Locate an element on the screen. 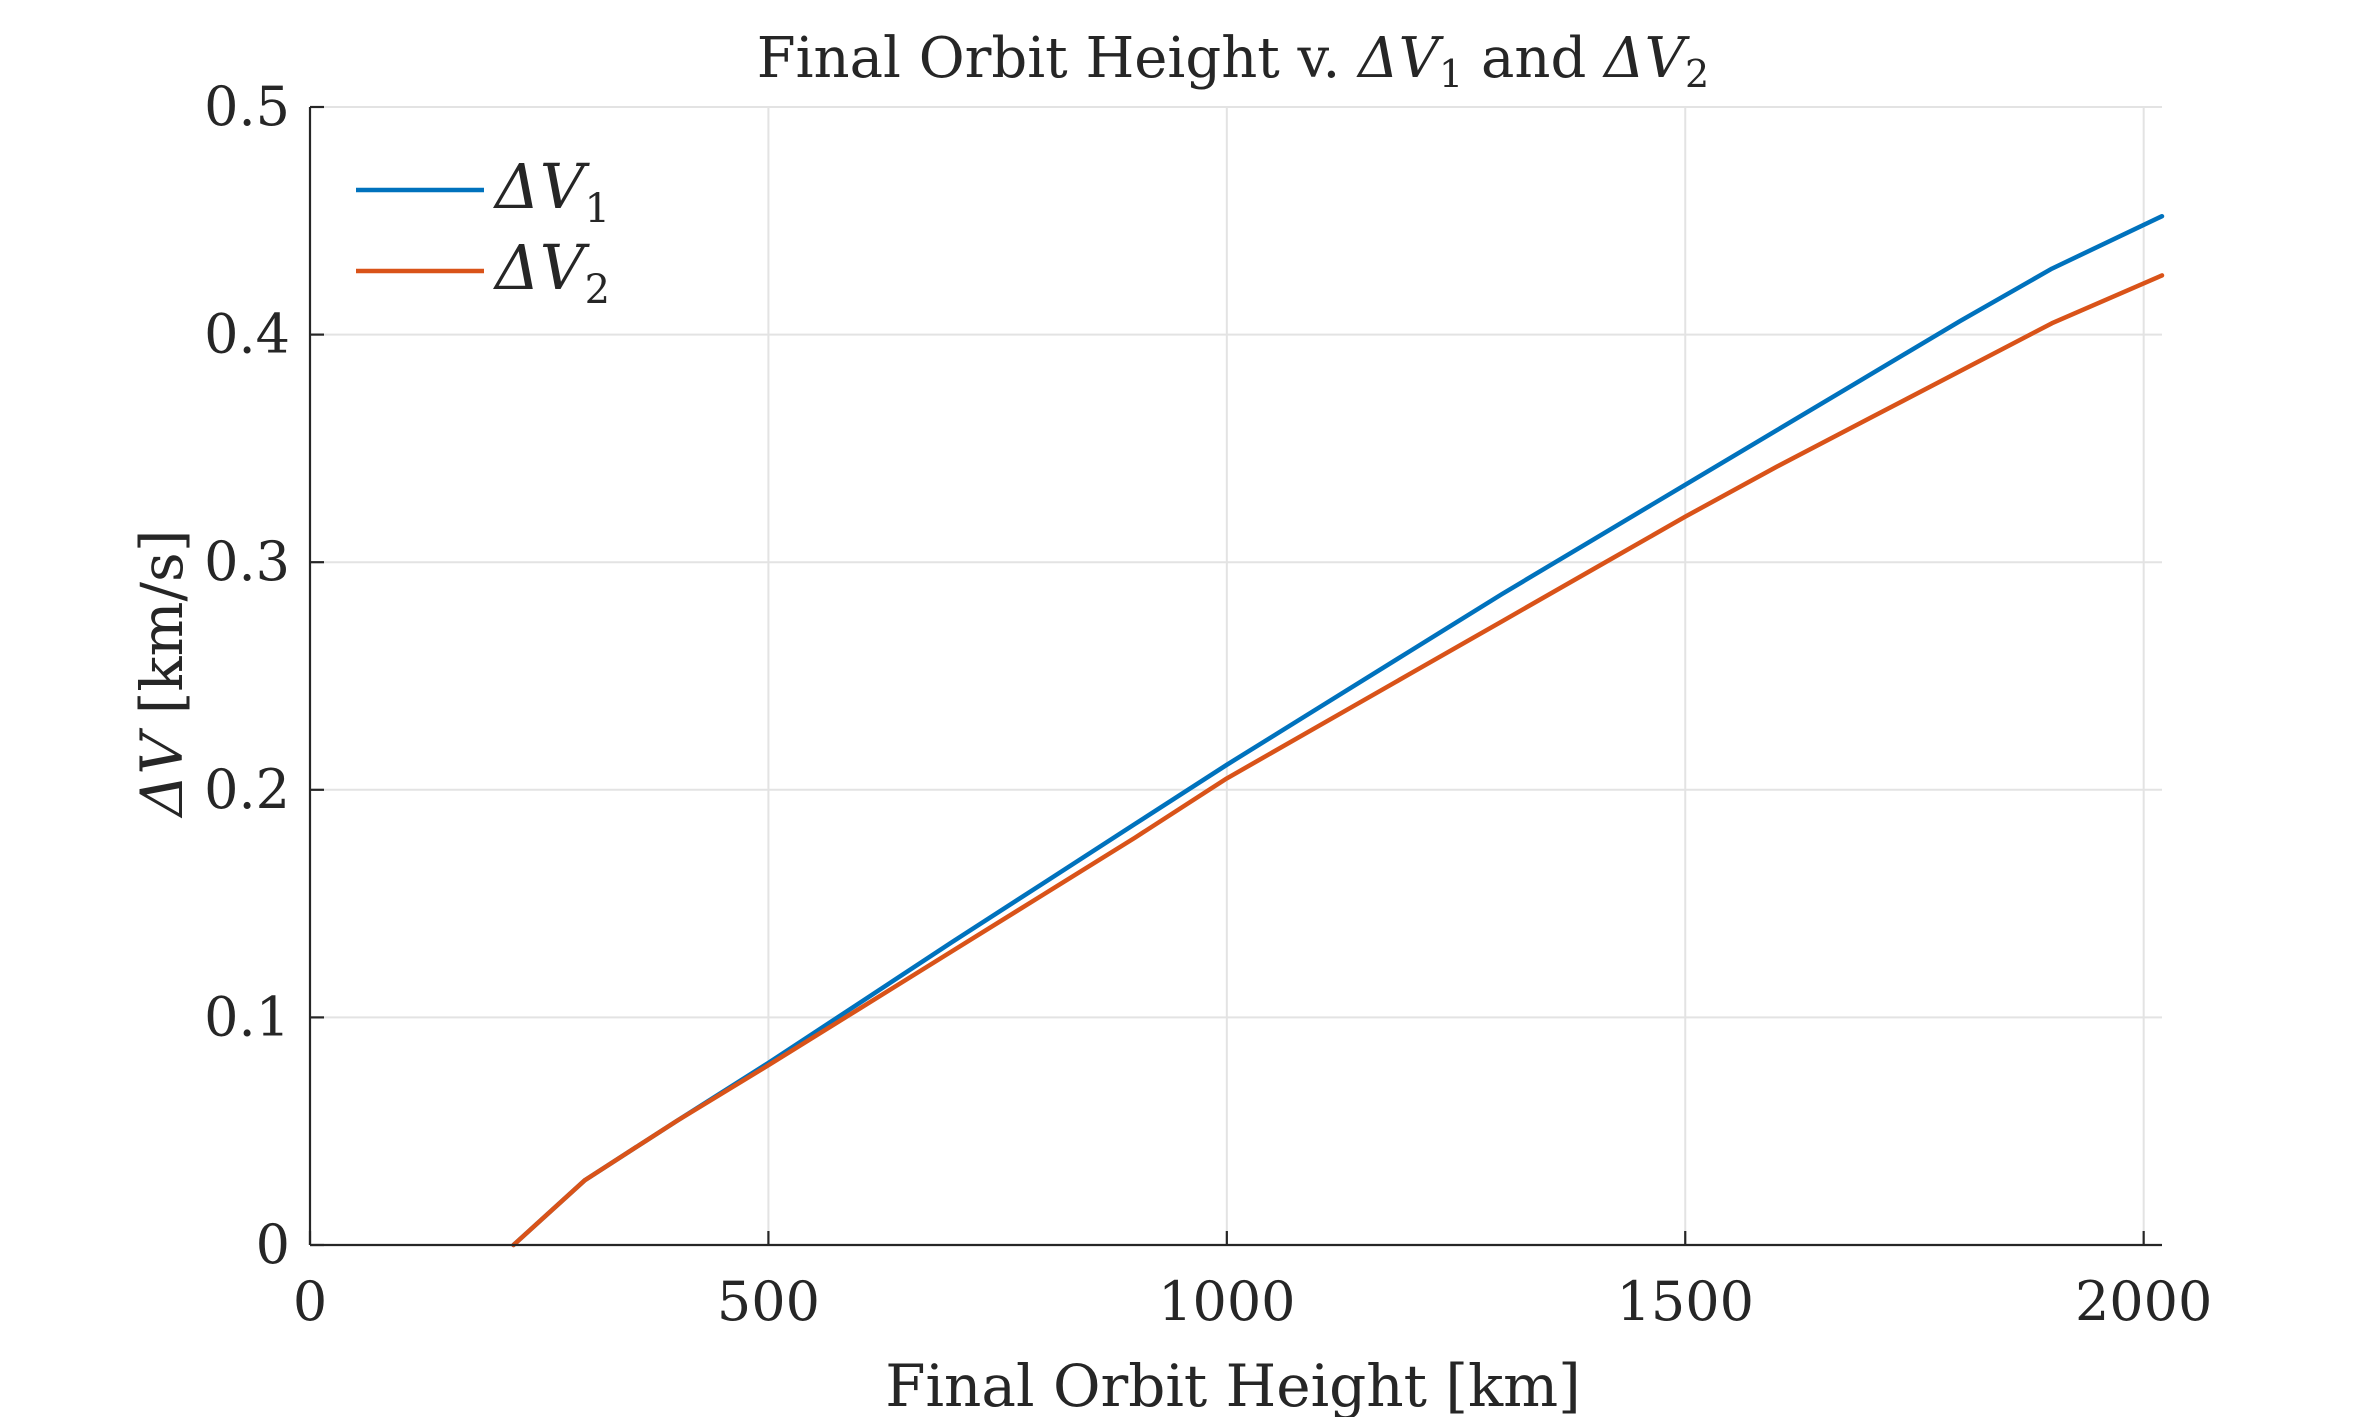 This screenshot has height=1417, width=2362. chart-title-sym2: ΔV is located at coordinates (1646, 58).